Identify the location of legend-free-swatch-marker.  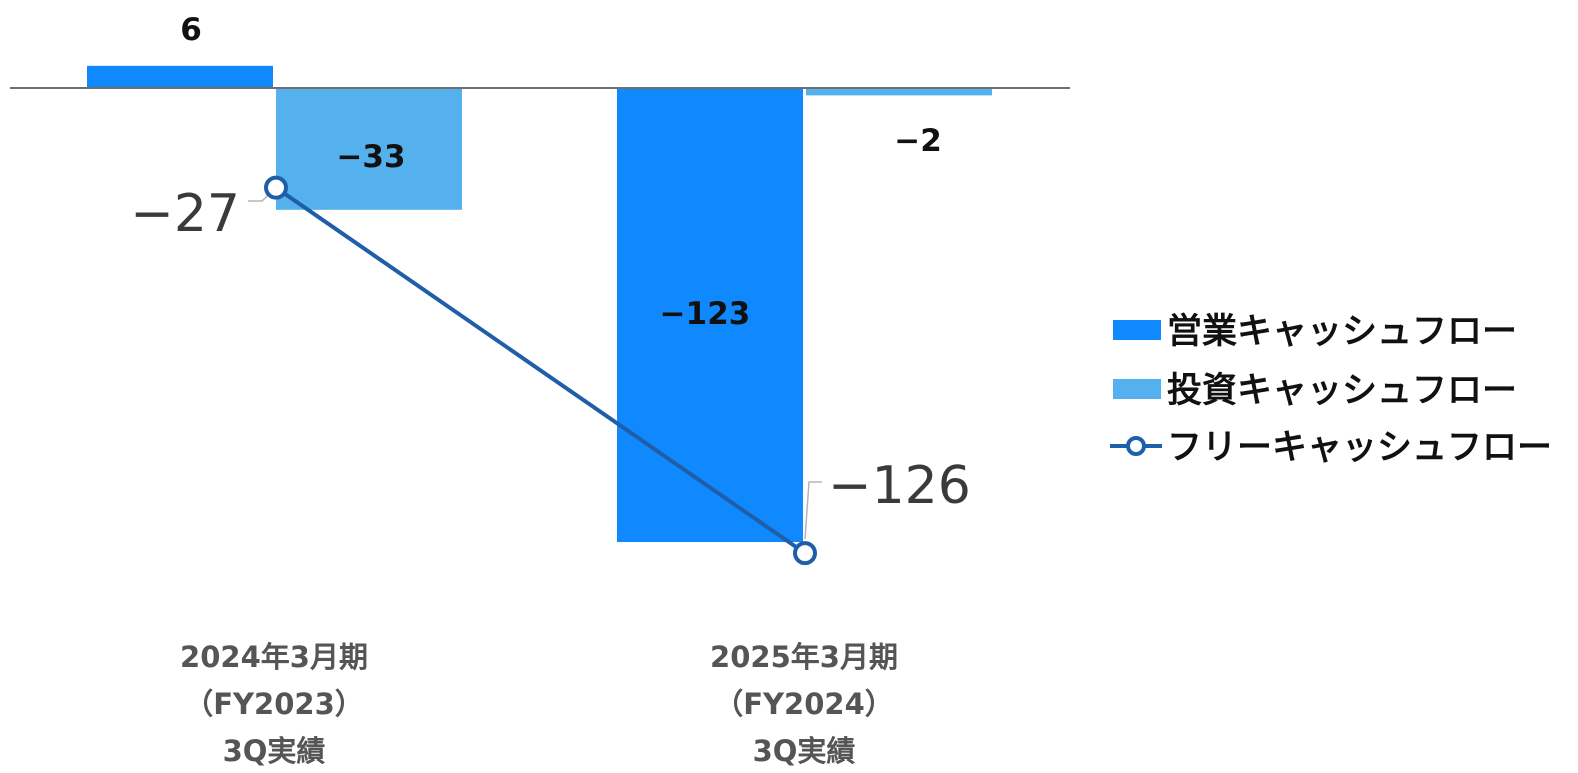
(1136, 446).